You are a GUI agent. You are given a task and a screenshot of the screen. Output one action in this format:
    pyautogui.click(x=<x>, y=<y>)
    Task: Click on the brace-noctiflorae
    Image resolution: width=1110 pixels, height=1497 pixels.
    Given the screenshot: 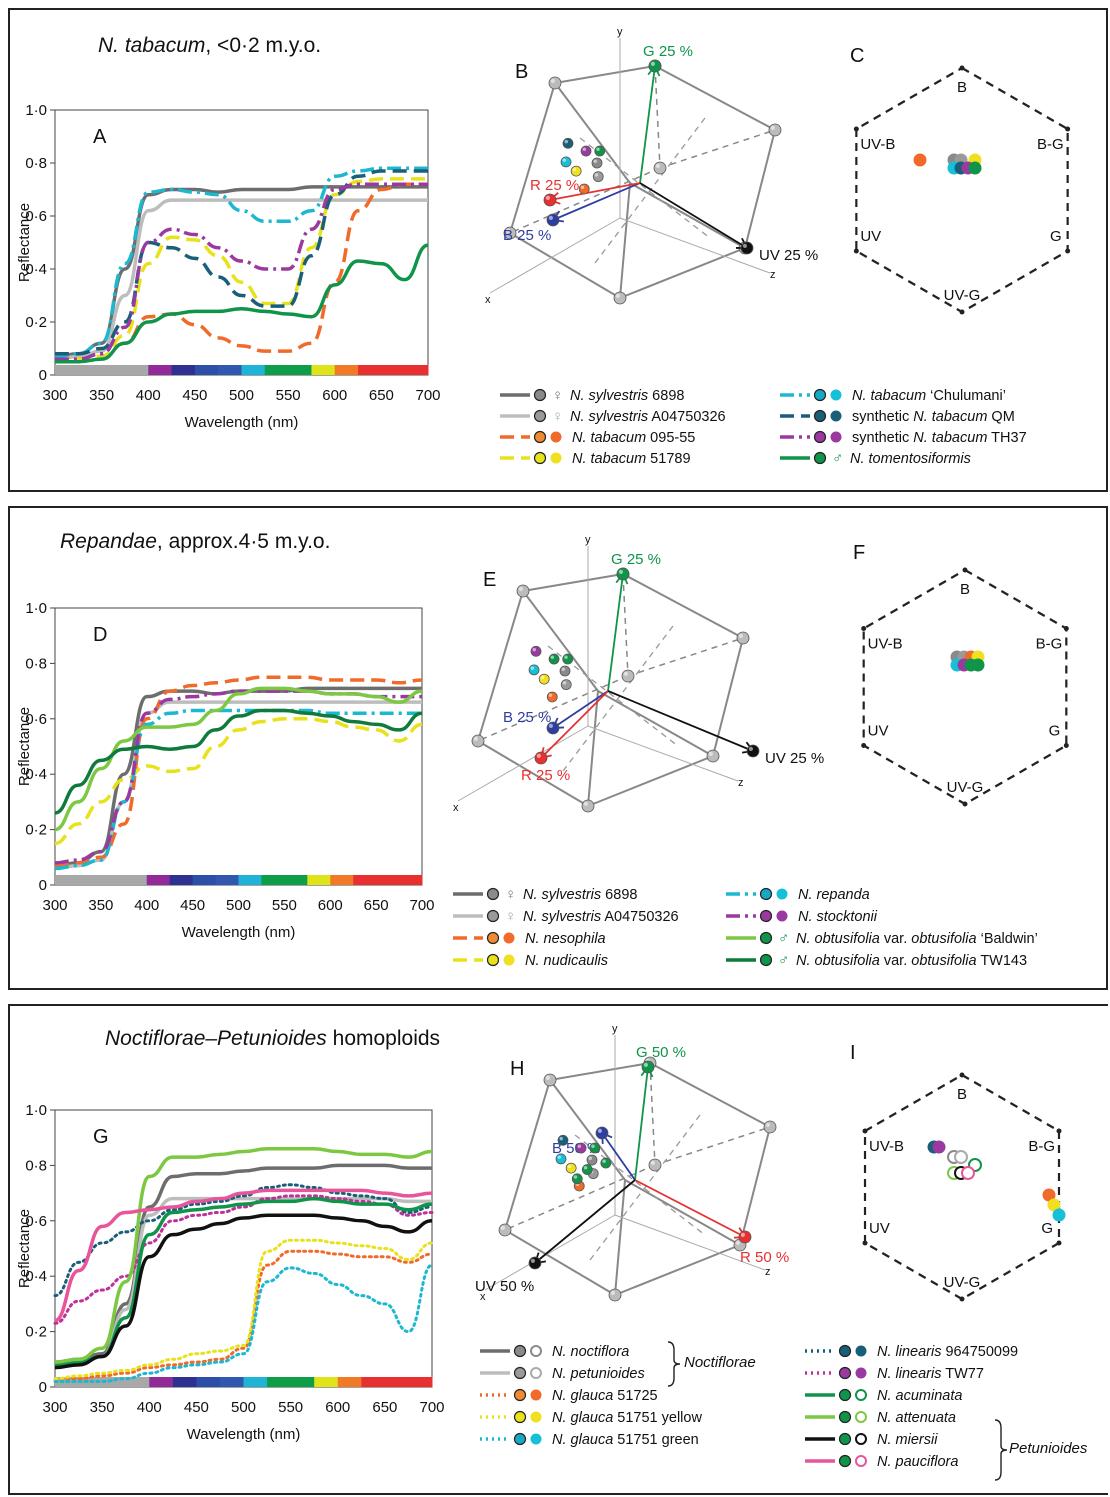 What is the action you would take?
    pyautogui.click(x=674, y=1364)
    